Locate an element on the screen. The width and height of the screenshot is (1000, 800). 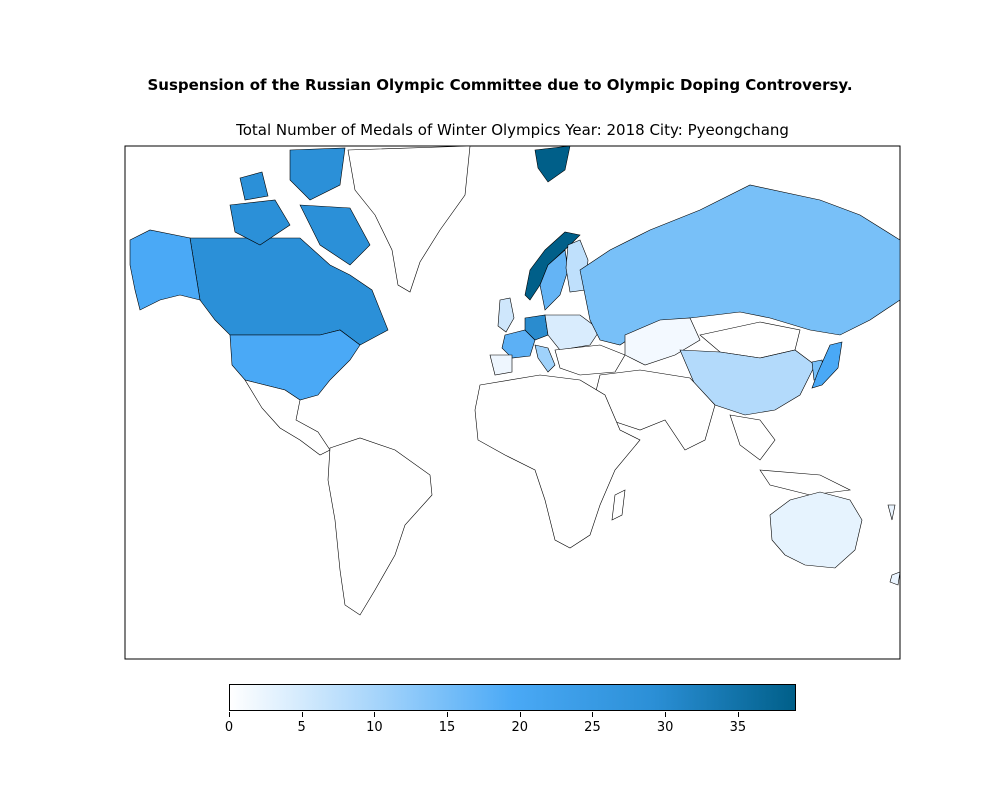
colorbar-tick-label: 35 is located at coordinates (738, 727).